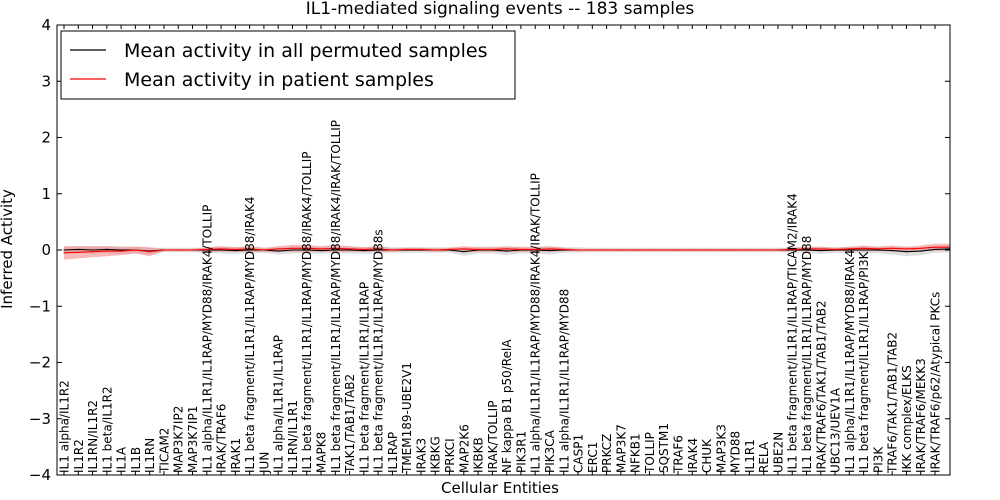 Image resolution: width=1000 pixels, height=500 pixels. Describe the element at coordinates (236, 455) in the screenshot. I see `xtick-label-12: IRAK1` at that location.